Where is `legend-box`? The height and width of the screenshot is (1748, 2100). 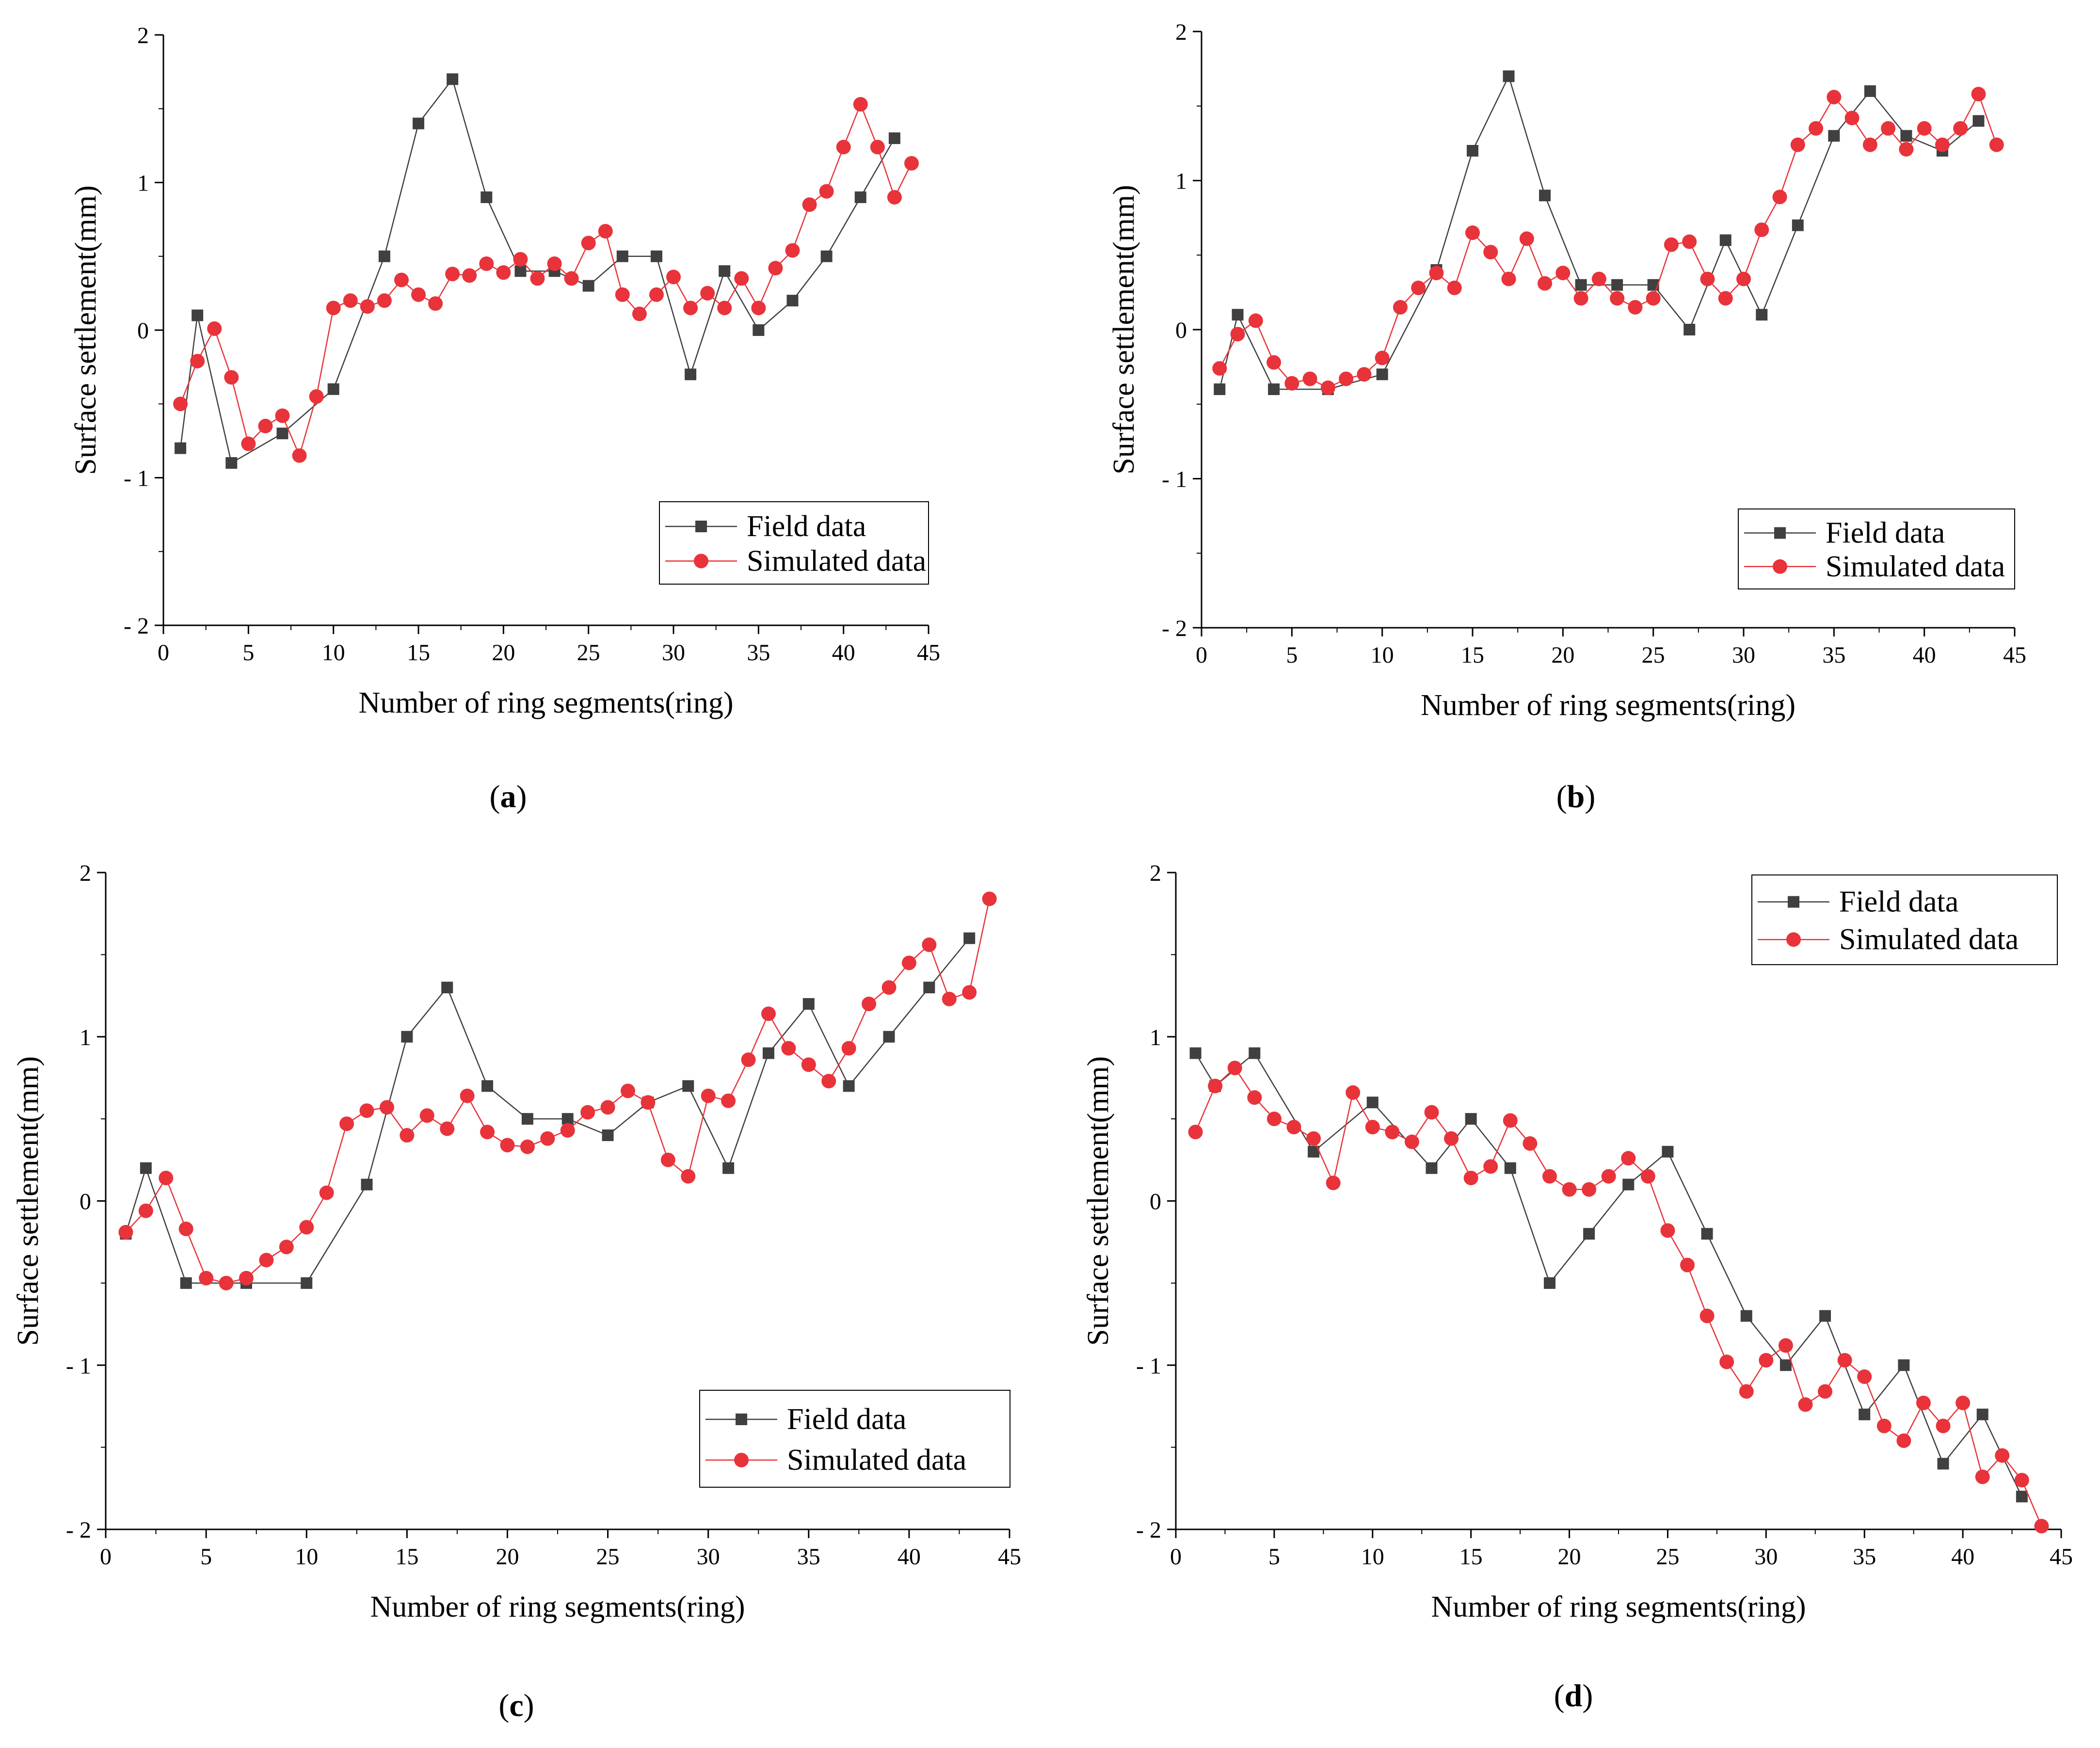
legend-box is located at coordinates (854, 1439).